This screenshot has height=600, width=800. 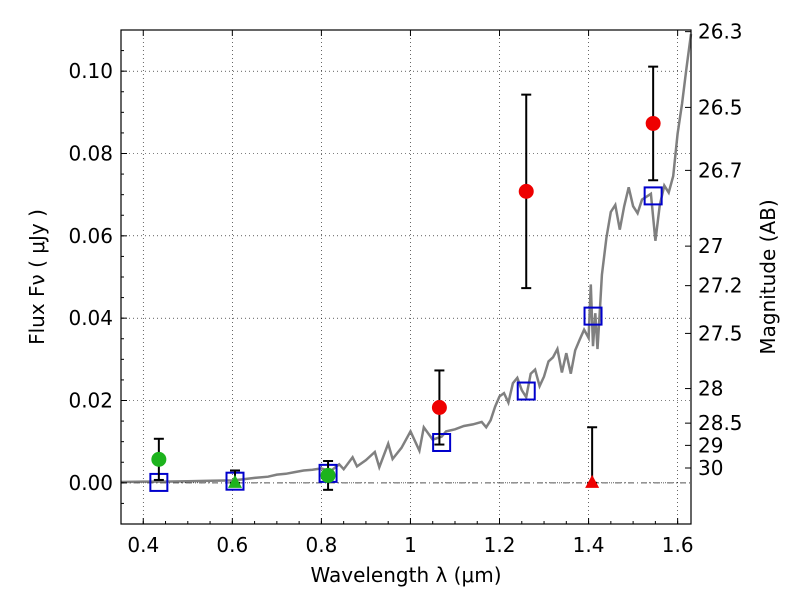 I want to click on x-tick-label: 1, so click(x=410, y=545).